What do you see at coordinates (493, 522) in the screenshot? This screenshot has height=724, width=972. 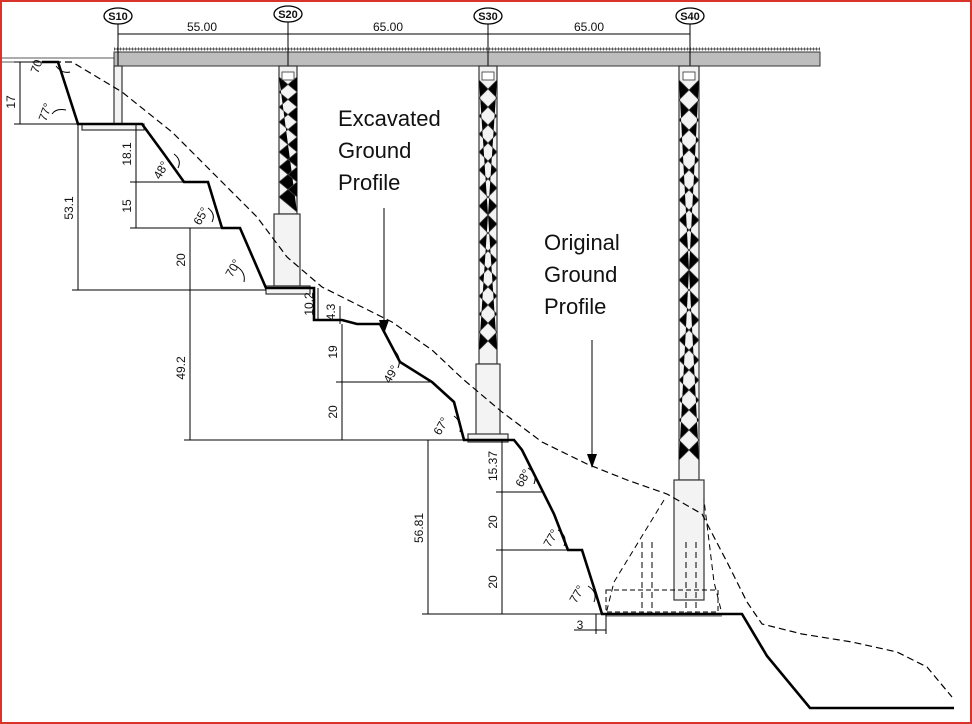 I see `dim-20-lower-a: 20` at bounding box center [493, 522].